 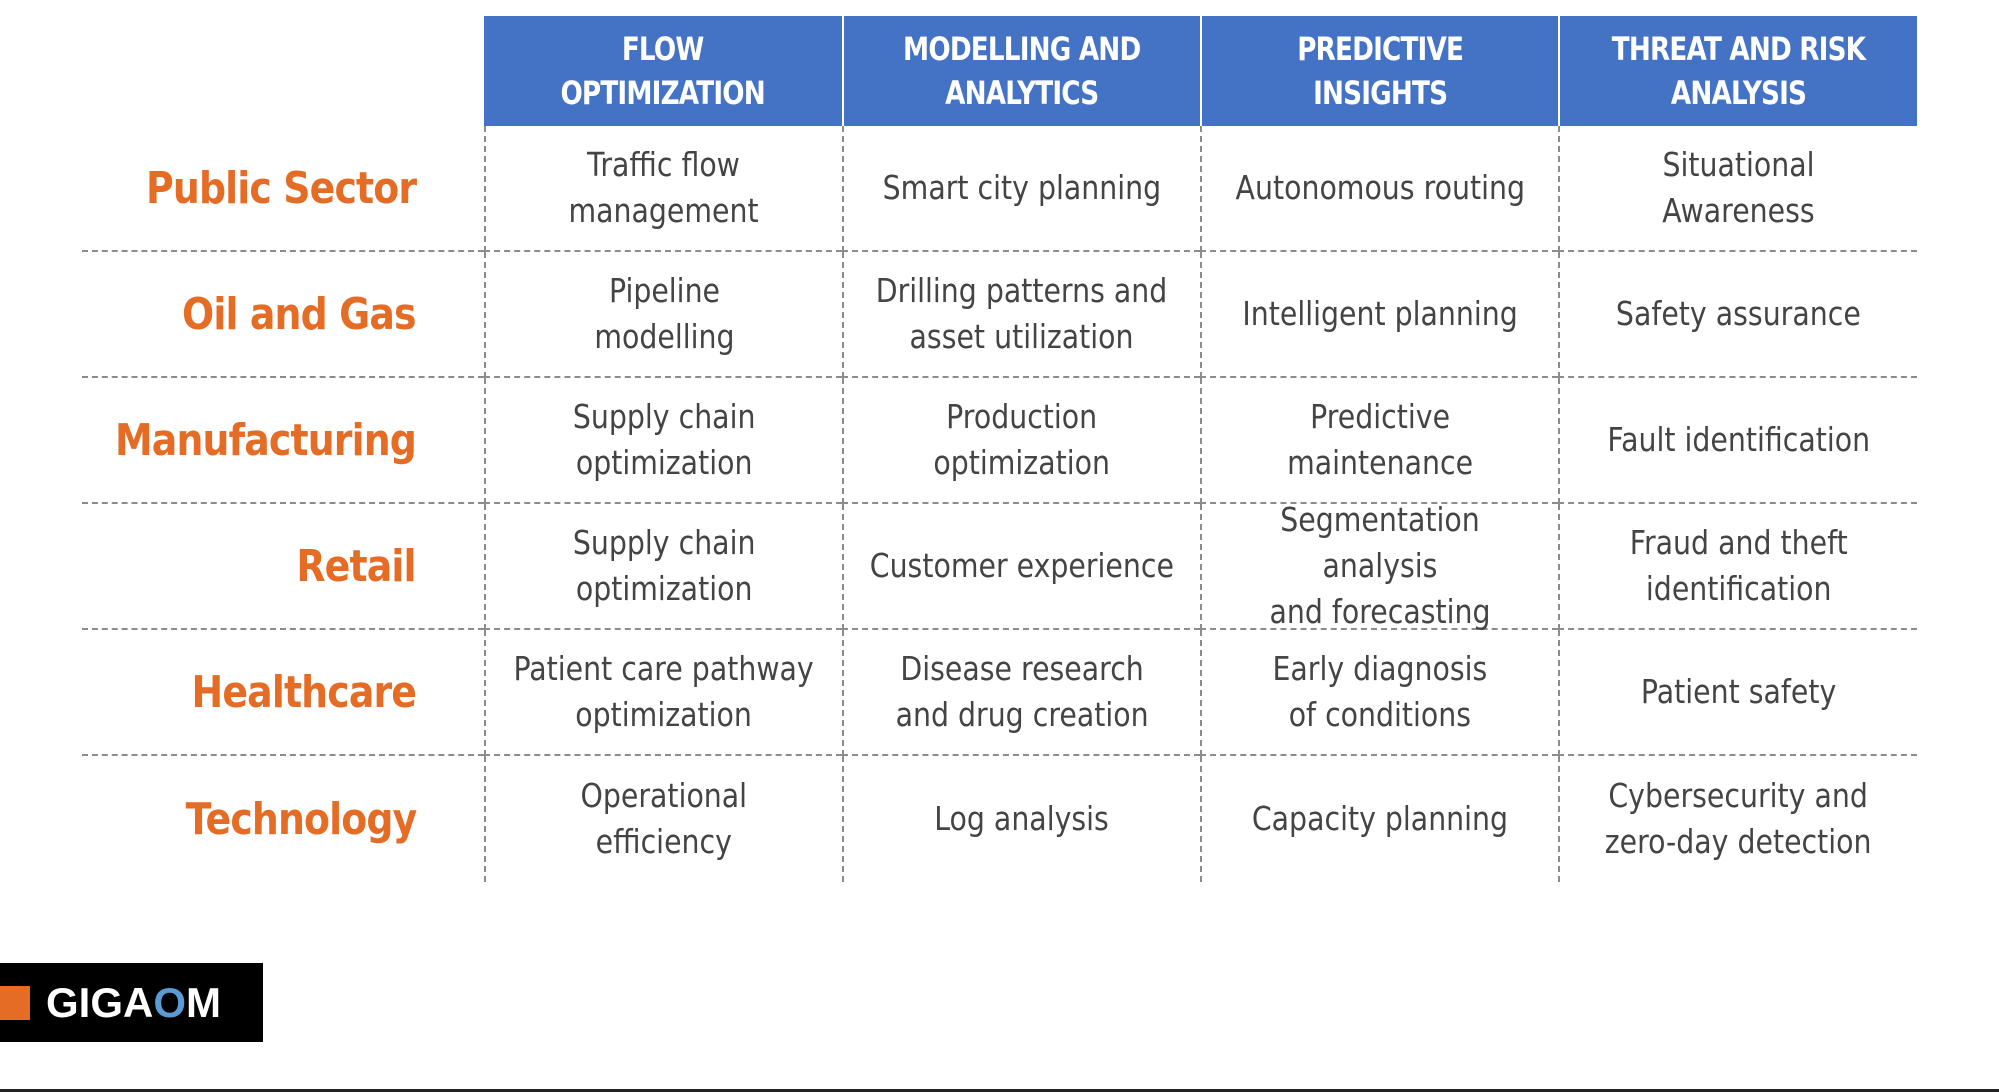 I want to click on logo-text-accent: O, so click(x=170, y=1002).